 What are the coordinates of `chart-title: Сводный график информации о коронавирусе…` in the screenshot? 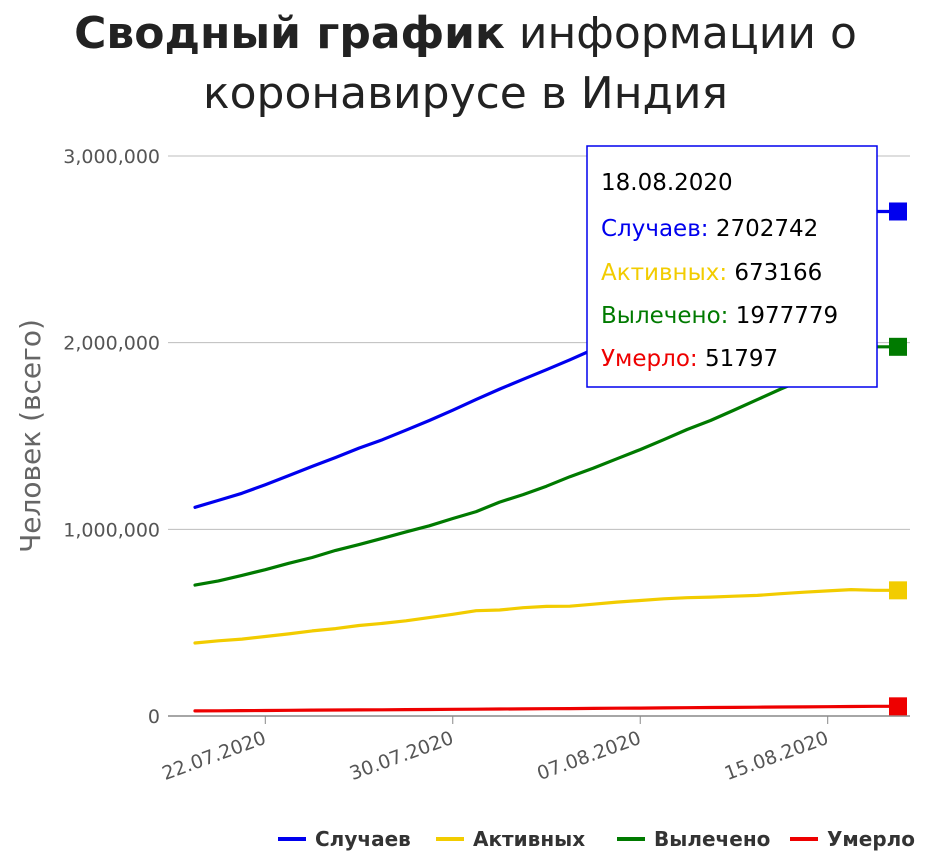 It's located at (465, 64).